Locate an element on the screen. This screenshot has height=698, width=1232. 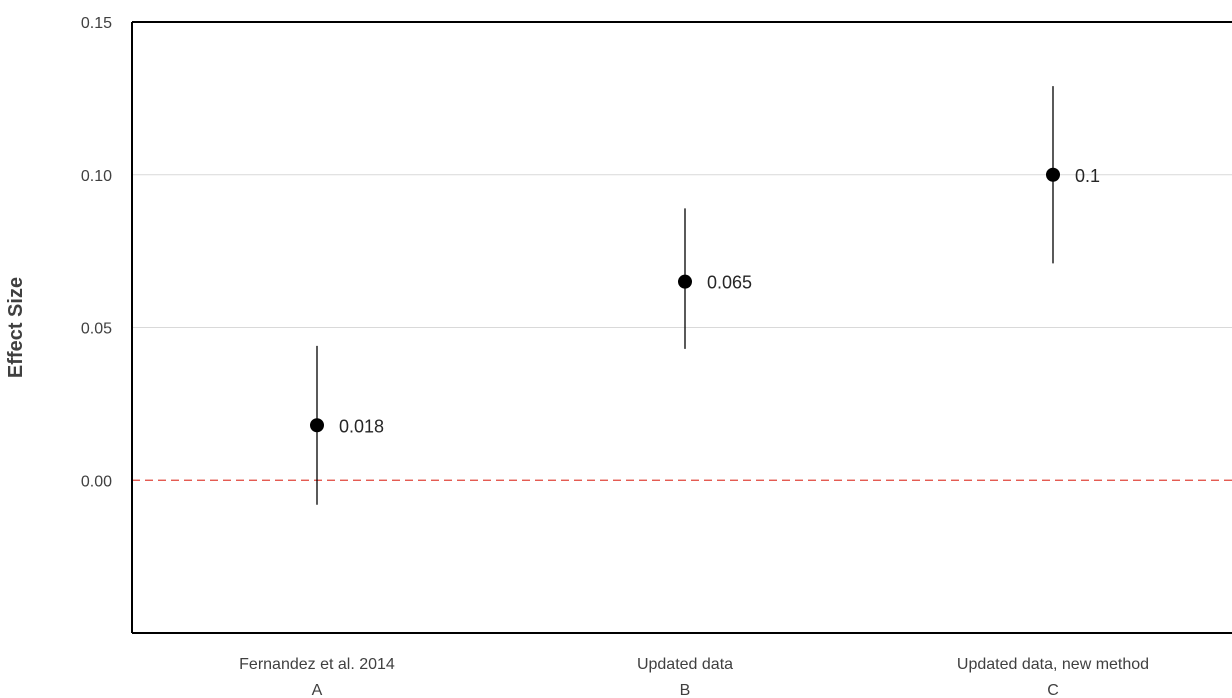
y-tick-label: 0.05 is located at coordinates (96, 329).